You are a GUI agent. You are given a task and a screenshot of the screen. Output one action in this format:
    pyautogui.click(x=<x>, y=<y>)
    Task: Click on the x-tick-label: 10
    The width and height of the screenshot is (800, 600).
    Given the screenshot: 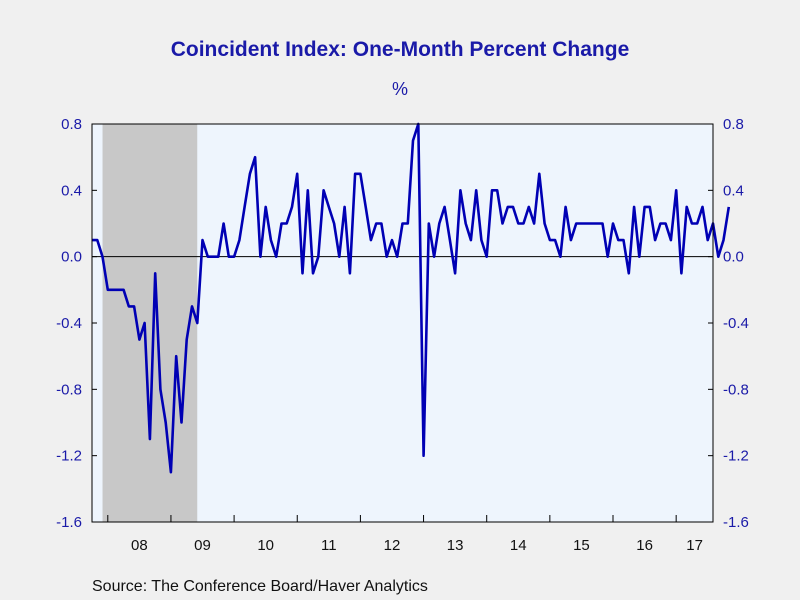 What is the action you would take?
    pyautogui.click(x=265, y=545)
    